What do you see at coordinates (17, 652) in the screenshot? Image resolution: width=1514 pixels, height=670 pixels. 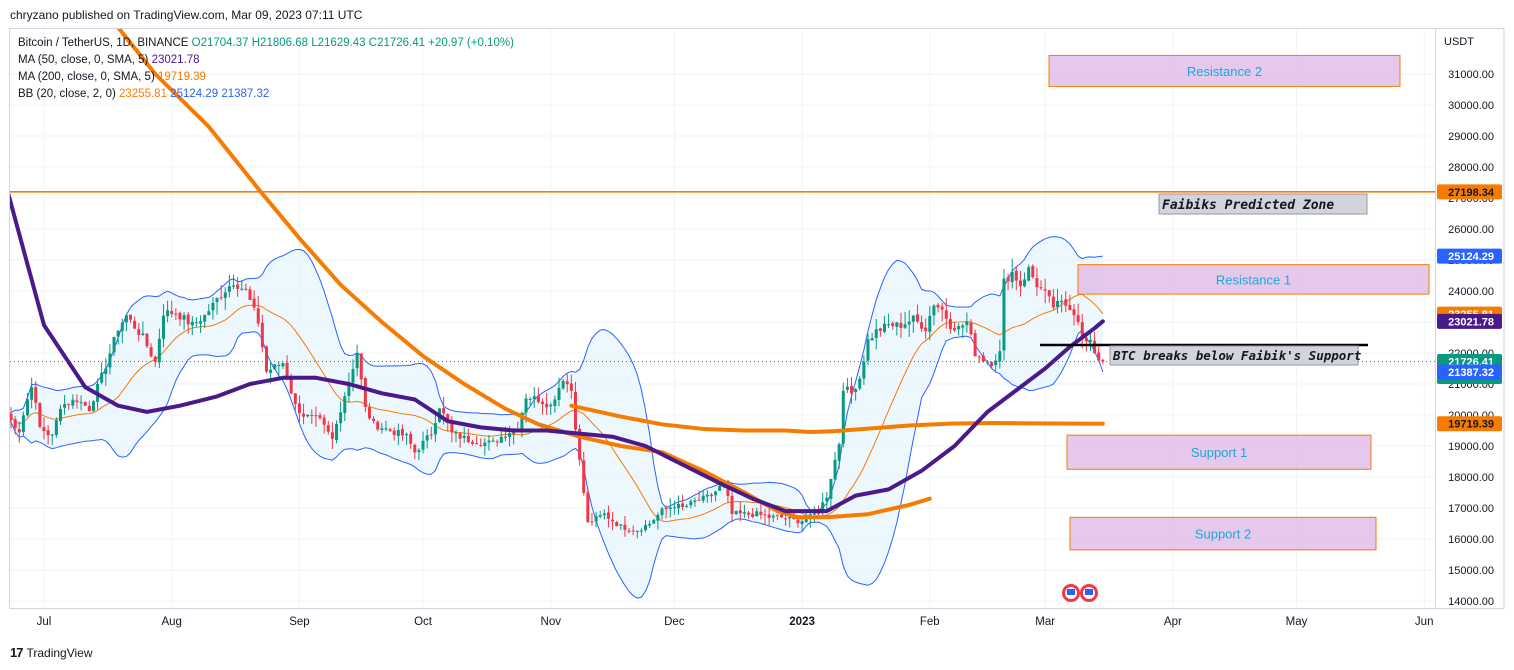 I see `tradingview-logo-icon: 17` at bounding box center [17, 652].